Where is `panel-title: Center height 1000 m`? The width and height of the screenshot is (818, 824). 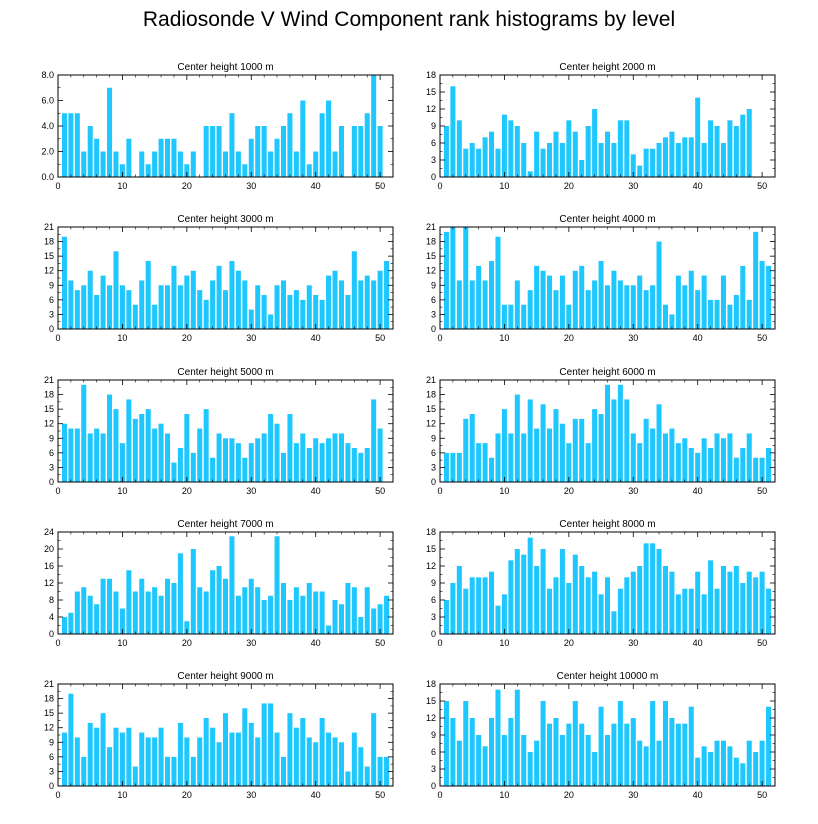
panel-title: Center height 1000 m is located at coordinates (225, 67).